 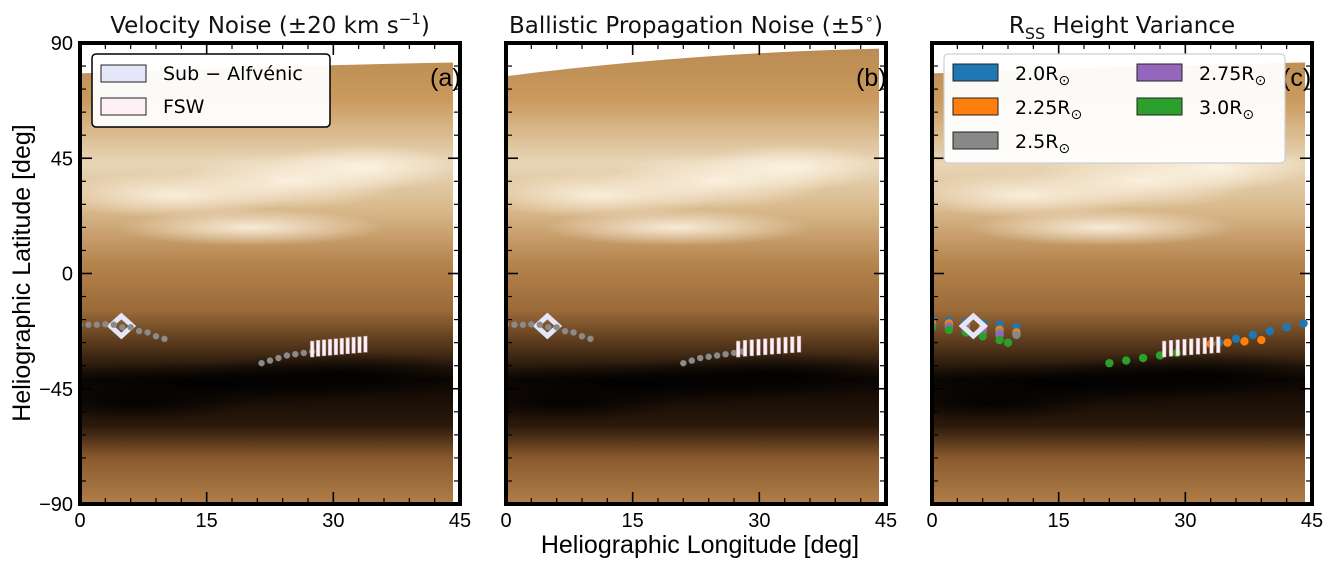 I want to click on title-main: Velocity Noise (±20 km s, so click(x=254, y=26).